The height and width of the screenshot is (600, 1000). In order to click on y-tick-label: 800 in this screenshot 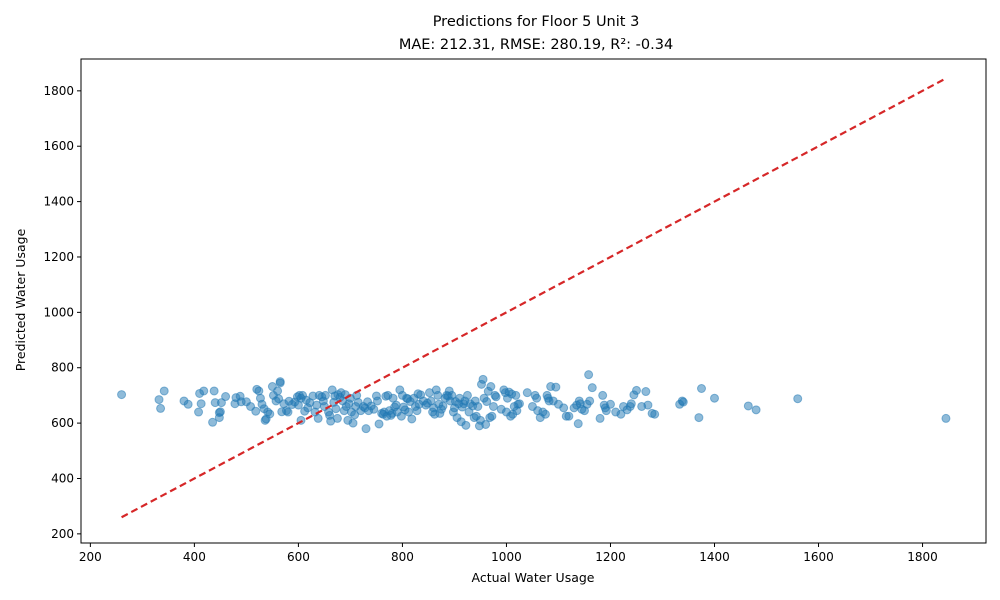, I will do `click(62, 368)`.